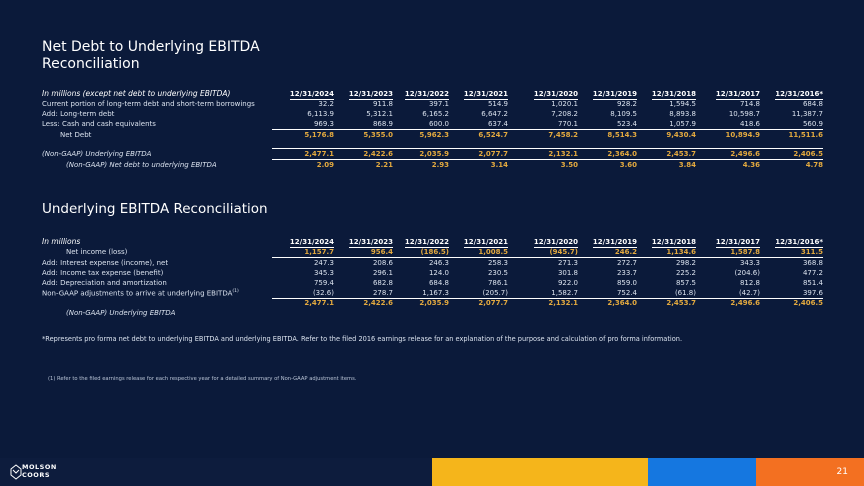  Describe the element at coordinates (421, 164) in the screenshot. I see `table-cell: 2.93` at that location.